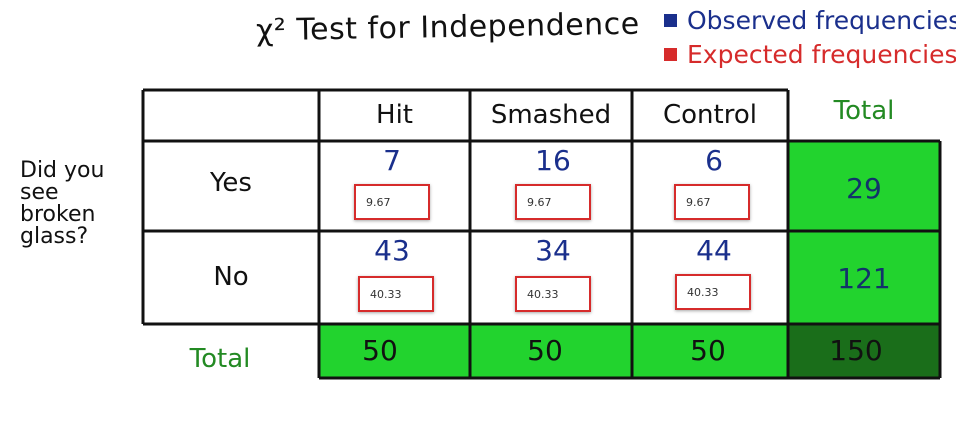  I want to click on observed-no-control: 44, so click(714, 250).